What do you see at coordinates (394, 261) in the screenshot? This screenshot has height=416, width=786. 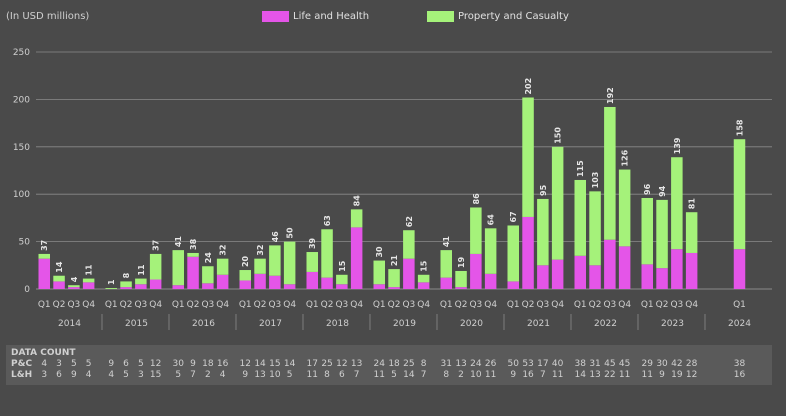 I see `bar-total-label: 21` at bounding box center [394, 261].